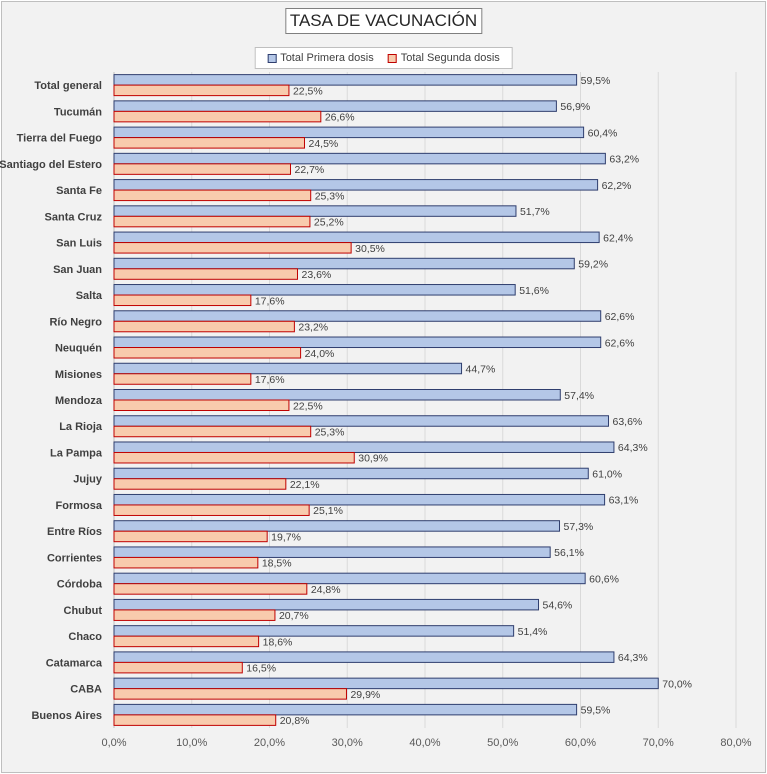  What do you see at coordinates (593, 265) in the screenshot?
I see `data-label-primera: 59,2%` at bounding box center [593, 265].